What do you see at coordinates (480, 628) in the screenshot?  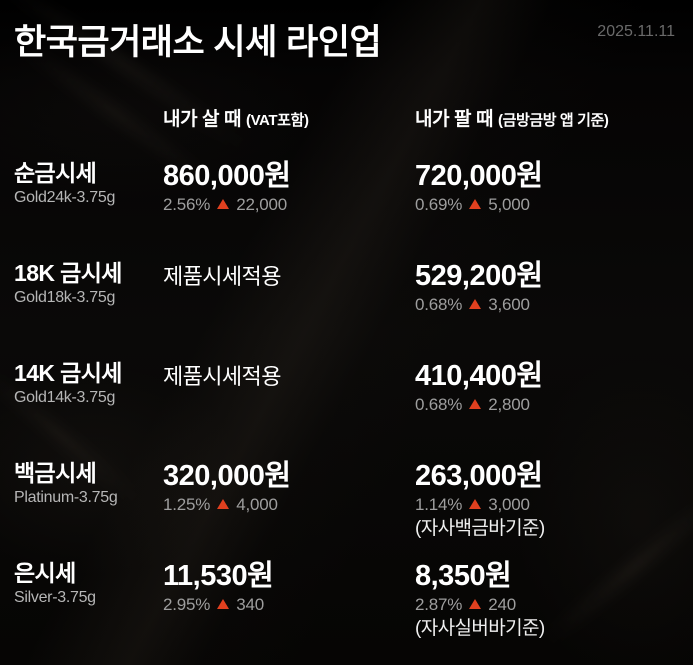 I see `sell-note: (자사실버바기준)` at bounding box center [480, 628].